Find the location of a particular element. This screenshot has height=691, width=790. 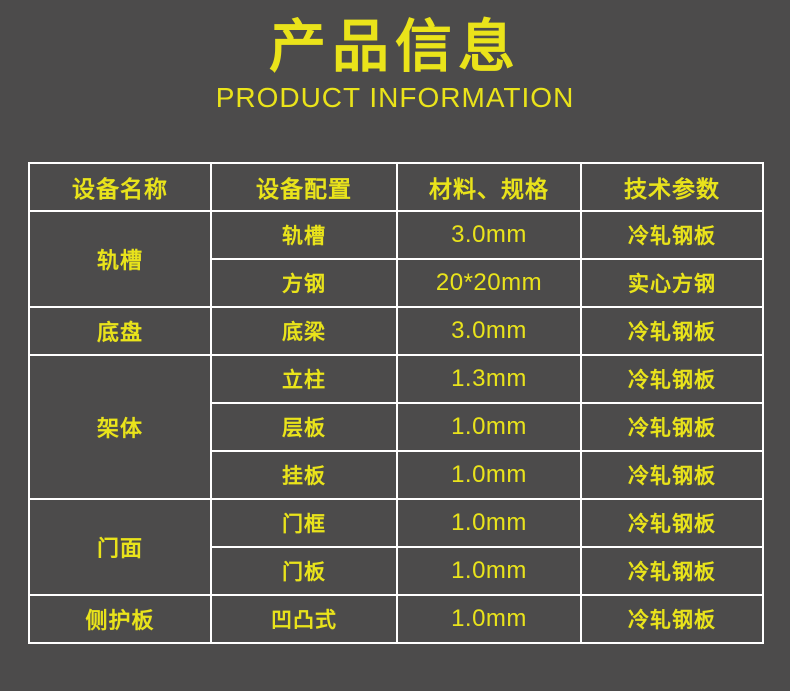

table-row: 方钢 20*20mm 实心方钢 is located at coordinates (396, 283).